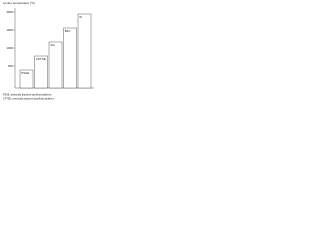  I want to click on node-label: CPTSE, so click(41, 59).